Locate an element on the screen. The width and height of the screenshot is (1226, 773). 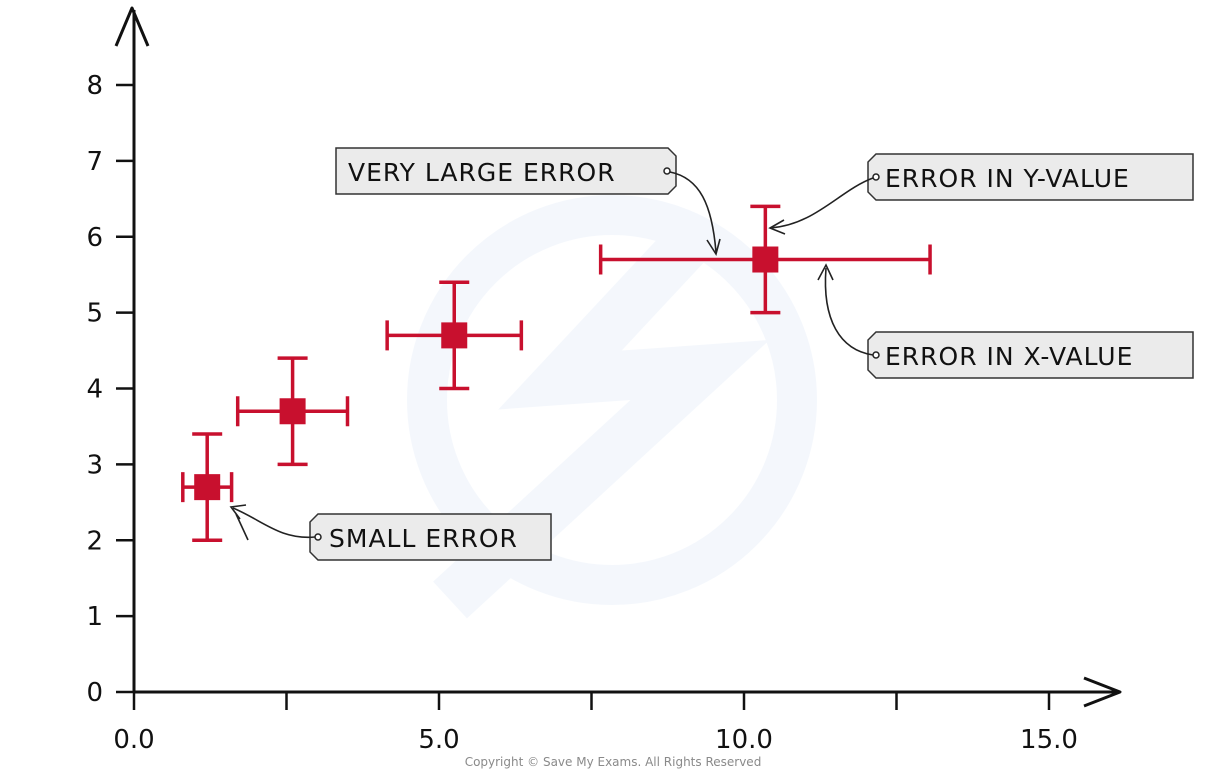
y-tick-label: 2 is located at coordinates (94, 541).